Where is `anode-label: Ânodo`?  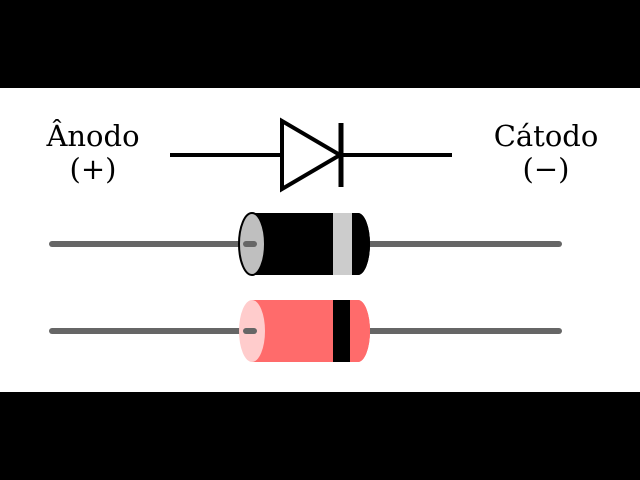
anode-label: Ânodo is located at coordinates (93, 136).